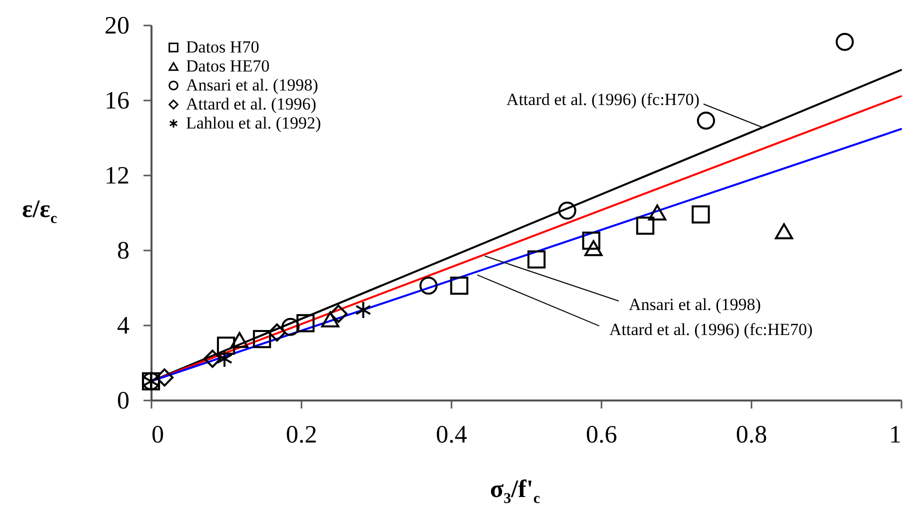 This screenshot has width=913, height=525. Describe the element at coordinates (515, 492) in the screenshot. I see `x-axis-title: σ$_{3}$/f'$_{c}$` at that location.